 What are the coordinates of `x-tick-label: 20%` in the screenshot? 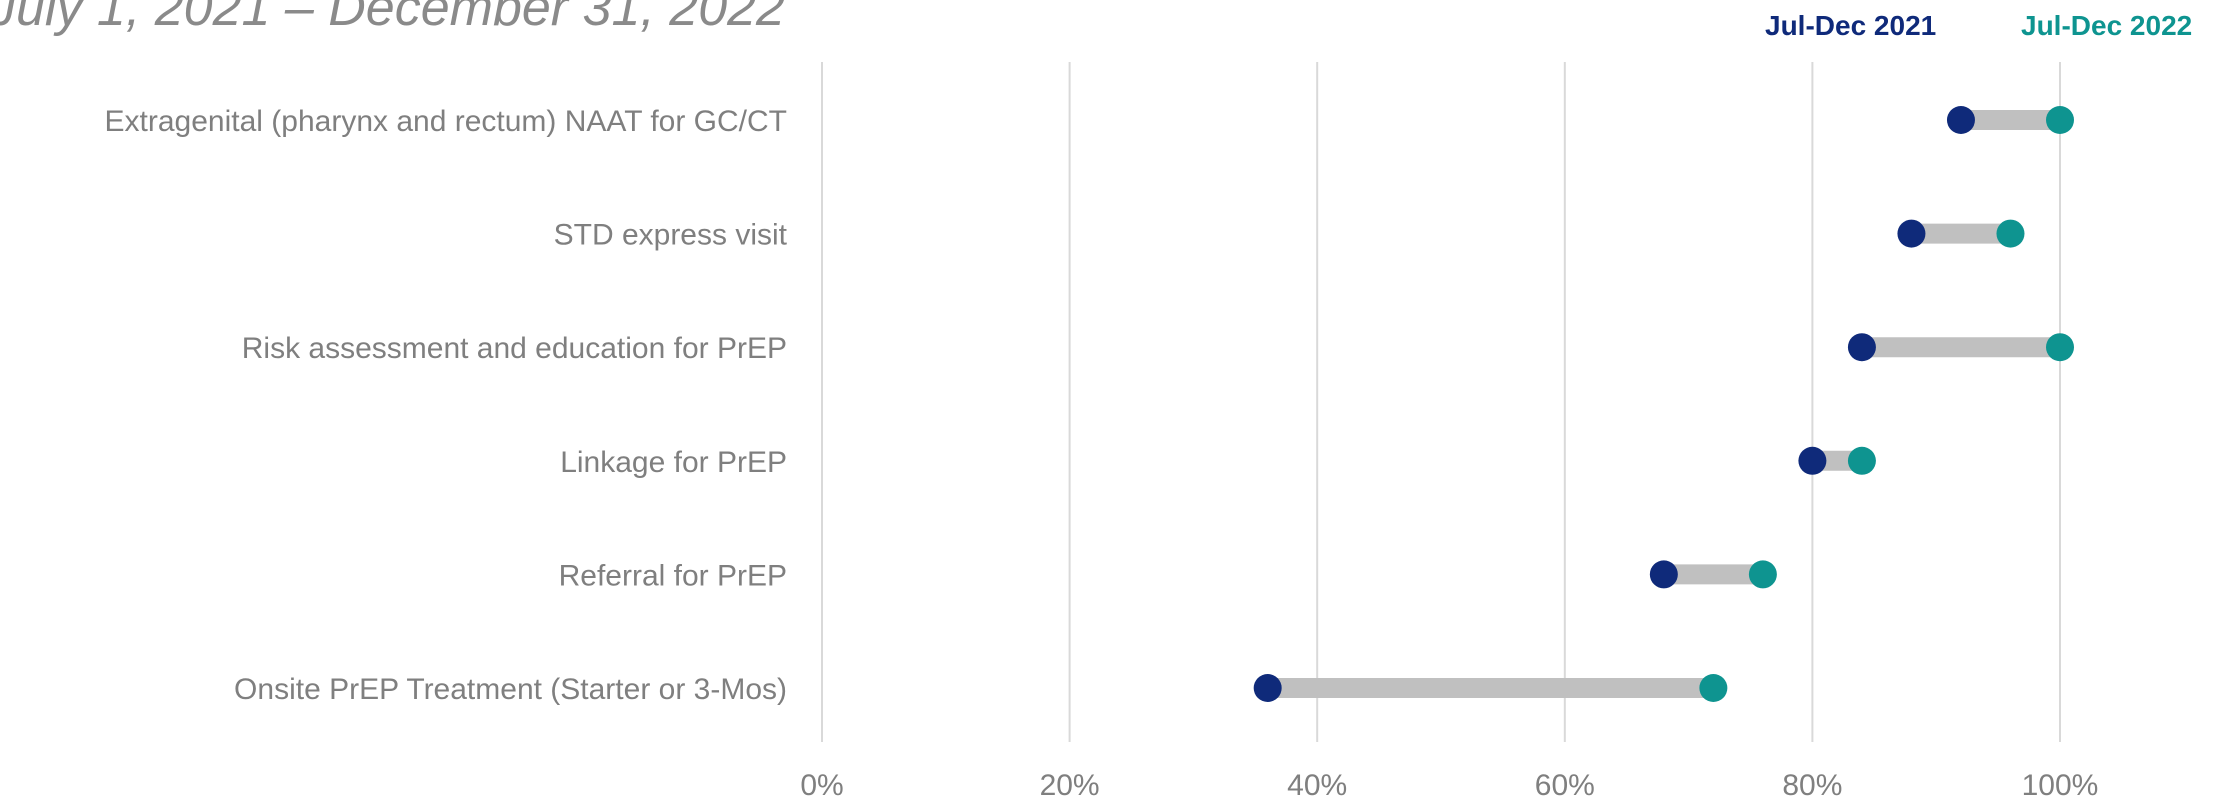 It's located at (1070, 785).